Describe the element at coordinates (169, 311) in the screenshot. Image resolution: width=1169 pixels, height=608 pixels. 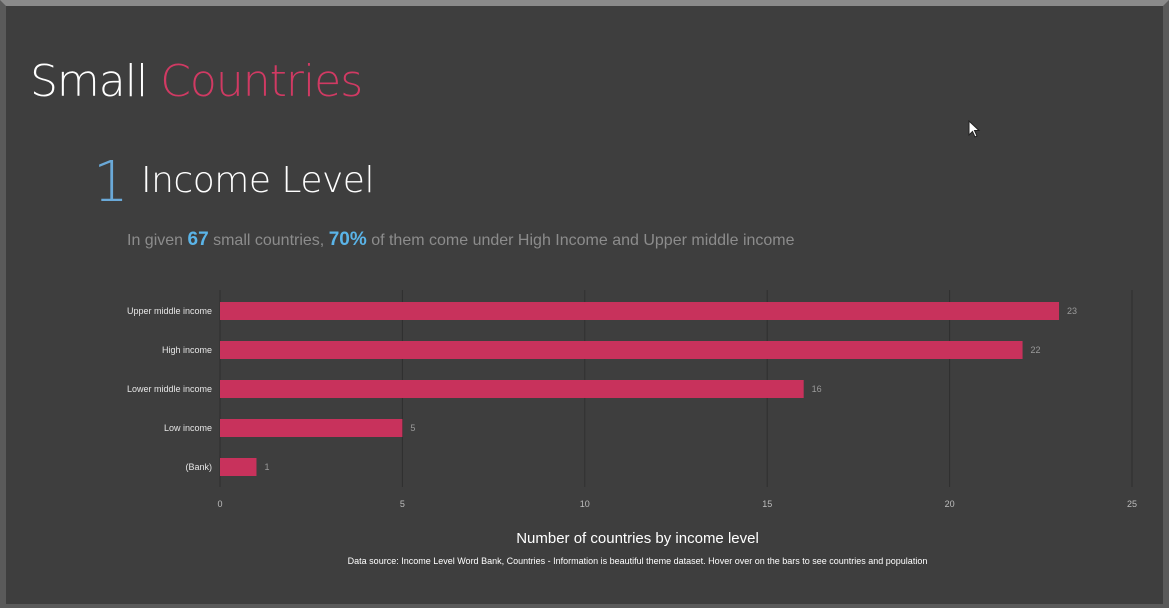
I see `category-label: Upper middle income` at that location.